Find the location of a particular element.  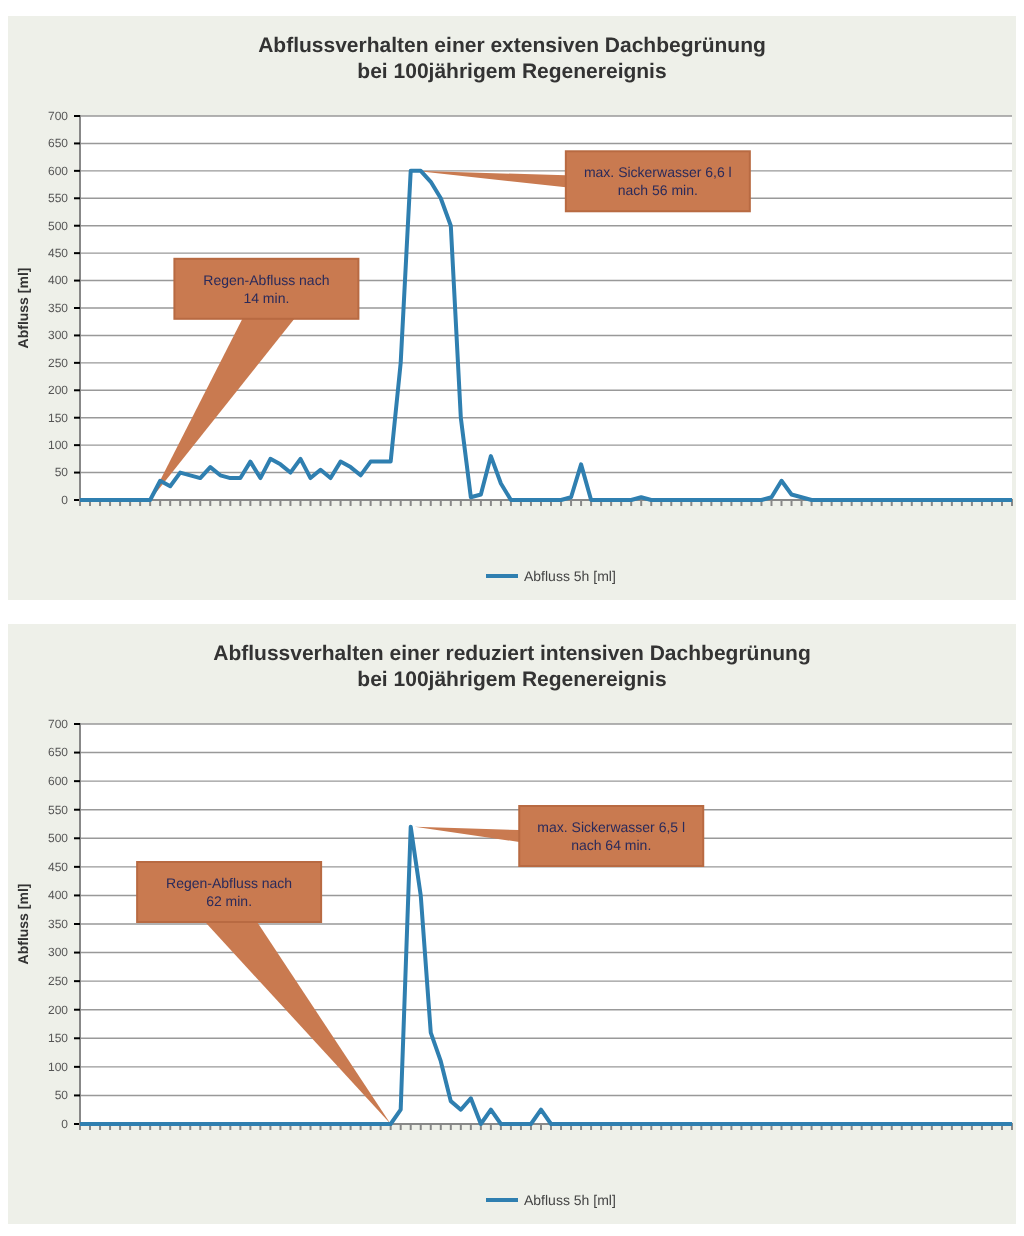

chart-title: Abflussverhalten einer reduziert intensiven Dachbegrünung bei 100jährigem Regenereignis is located at coordinates (512, 667).